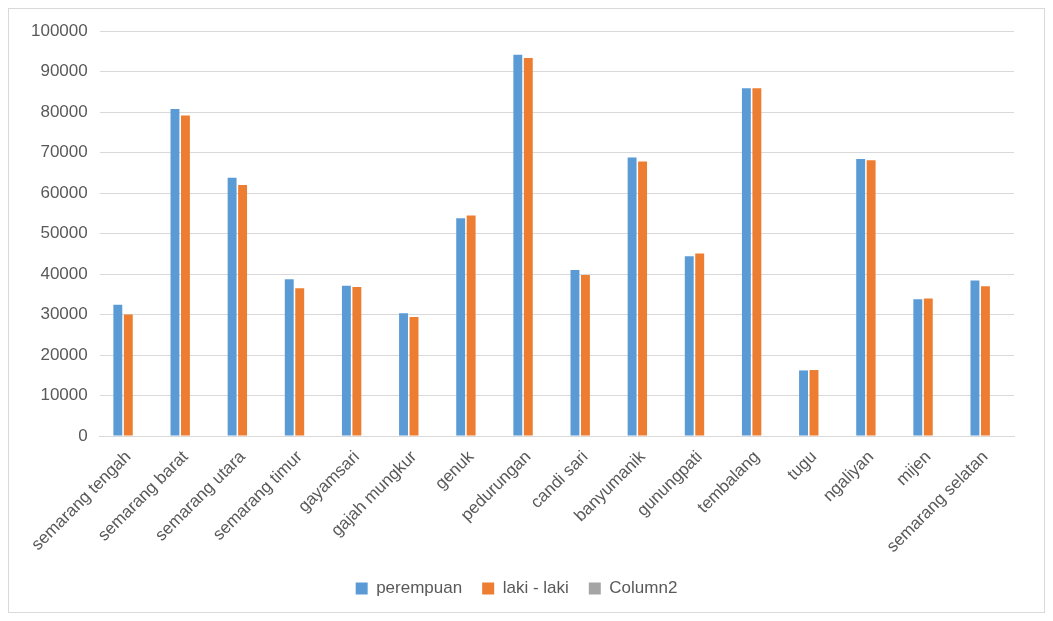 The height and width of the screenshot is (621, 1053). Describe the element at coordinates (64, 314) in the screenshot. I see `y-tick-label: 30000` at that location.